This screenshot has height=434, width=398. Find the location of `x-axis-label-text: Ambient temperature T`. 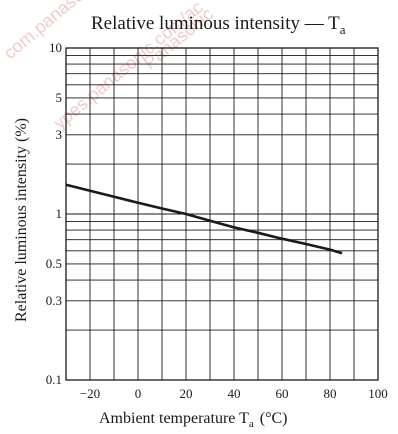

x-axis-label-text: Ambient temperature T is located at coordinates (174, 418).